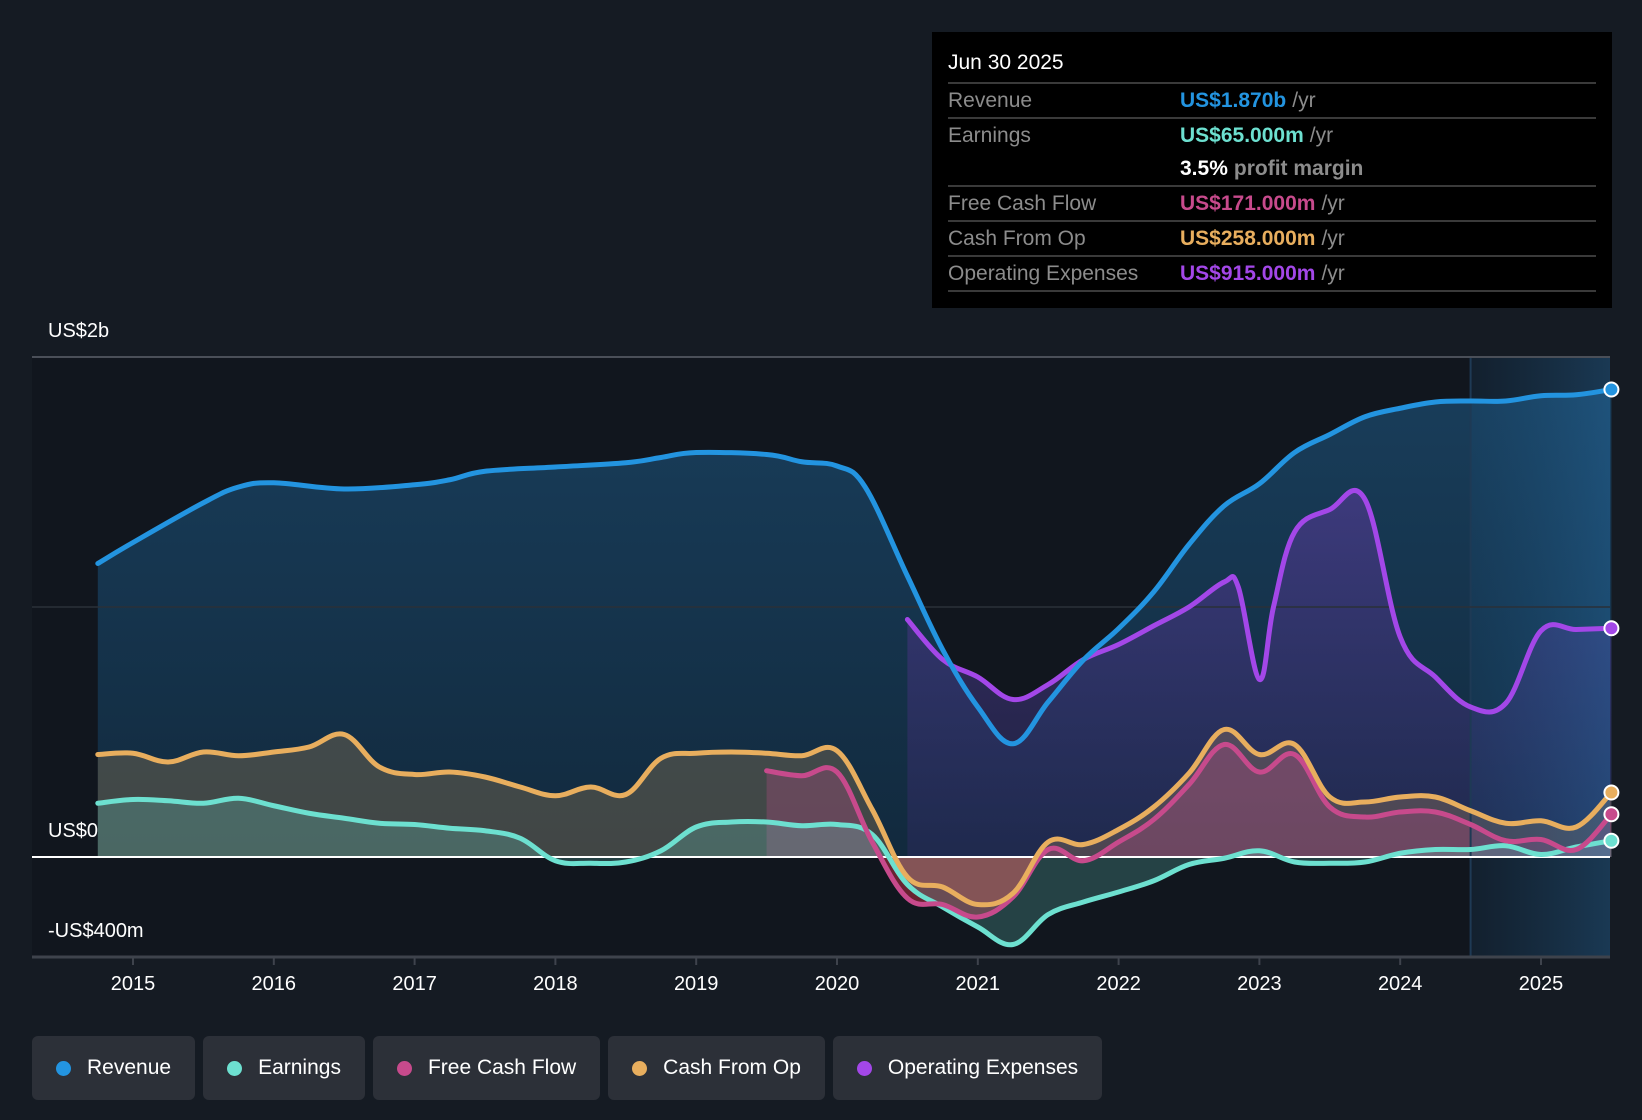 The image size is (1642, 1120). Describe the element at coordinates (1259, 984) in the screenshot. I see `x-tick-label: 2023` at that location.